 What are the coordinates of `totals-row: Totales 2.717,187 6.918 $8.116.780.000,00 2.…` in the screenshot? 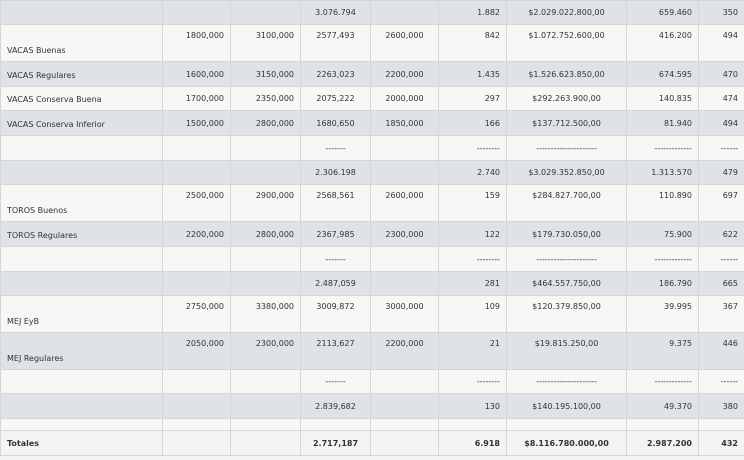 It's located at (372, 443).